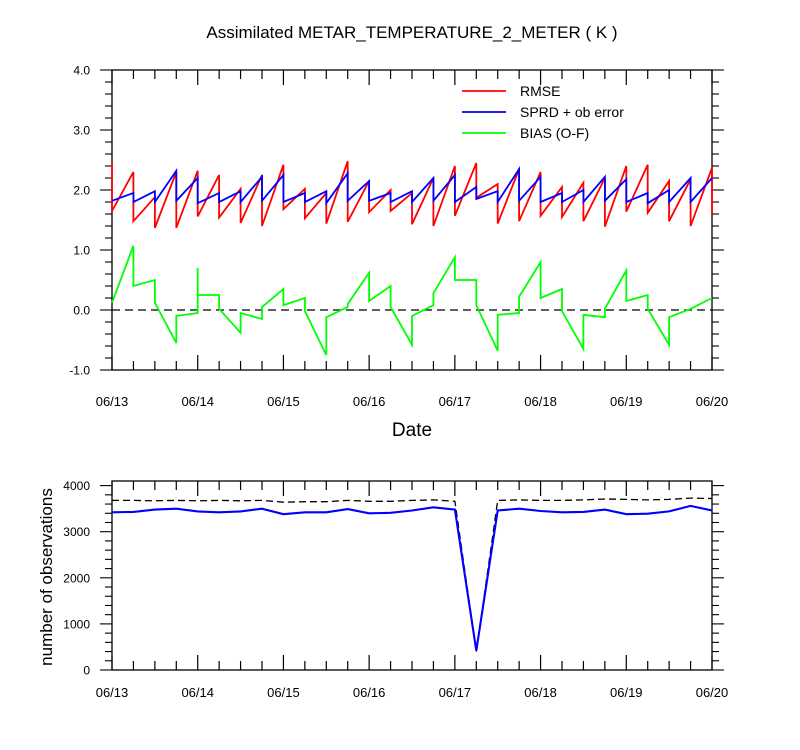 This screenshot has width=800, height=750. I want to click on y-tick-label: 2000, so click(76, 578).